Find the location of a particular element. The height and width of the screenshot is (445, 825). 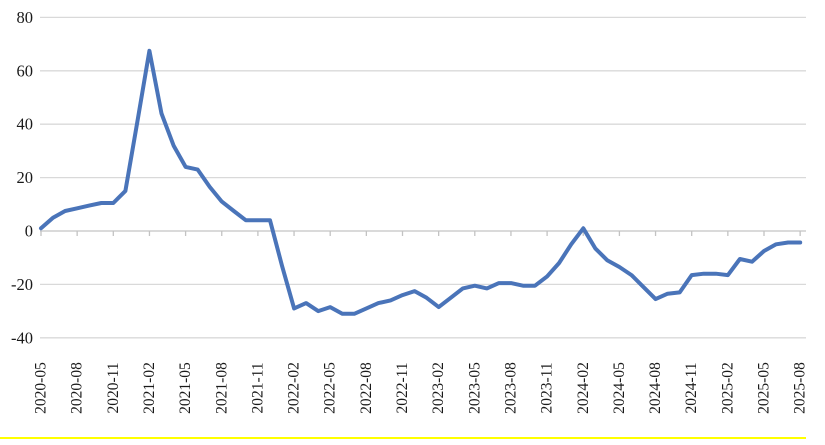

y-tick-label: 80 is located at coordinates (25, 17).